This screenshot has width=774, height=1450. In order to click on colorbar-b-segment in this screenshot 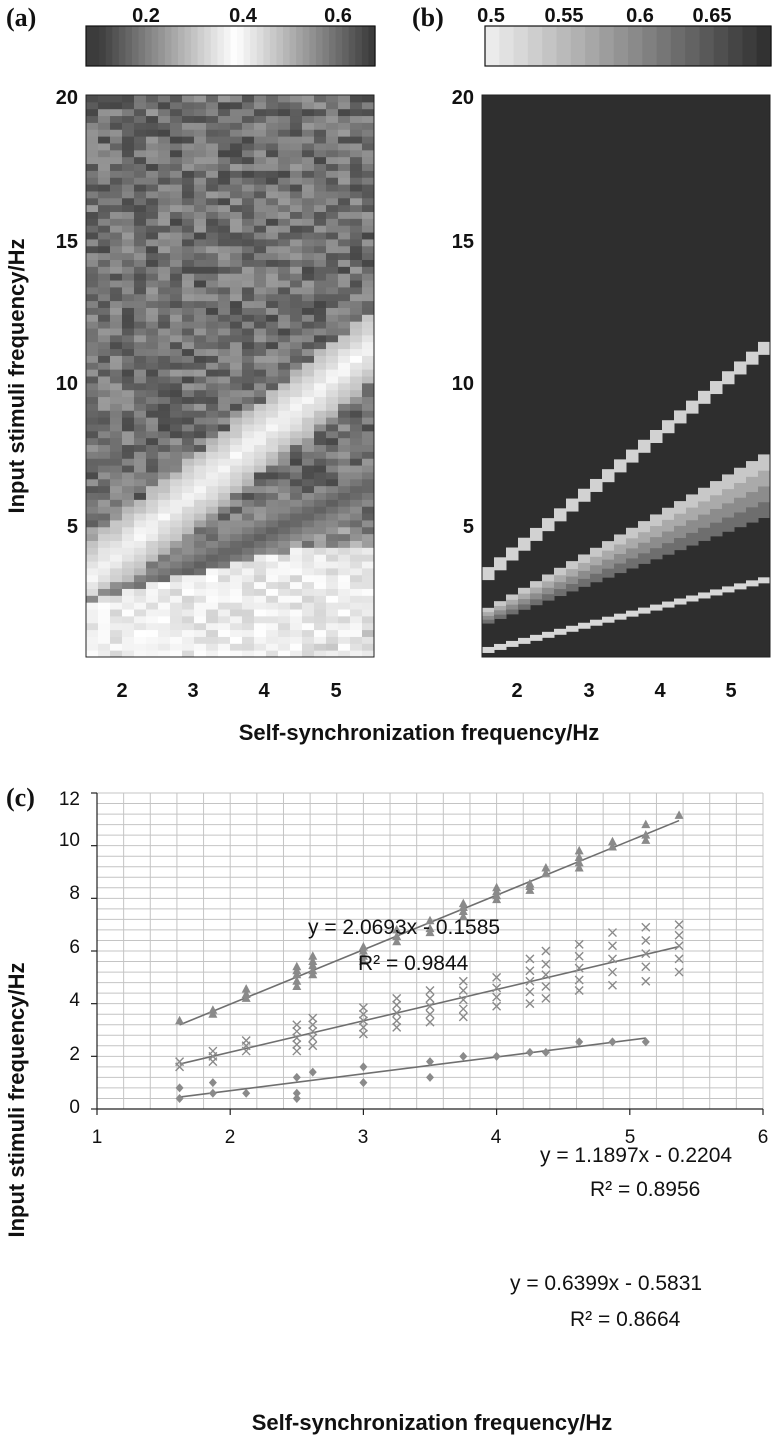, I will do `click(592, 46)`.